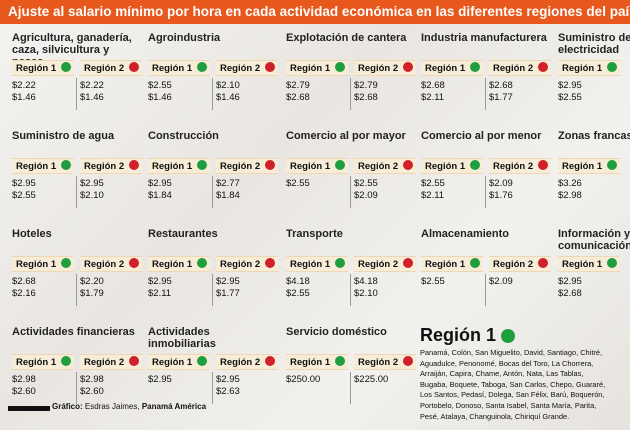 Image resolution: width=630 pixels, height=430 pixels. What do you see at coordinates (594, 136) in the screenshot?
I see `section-title: Zonas francas` at bounding box center [594, 136].